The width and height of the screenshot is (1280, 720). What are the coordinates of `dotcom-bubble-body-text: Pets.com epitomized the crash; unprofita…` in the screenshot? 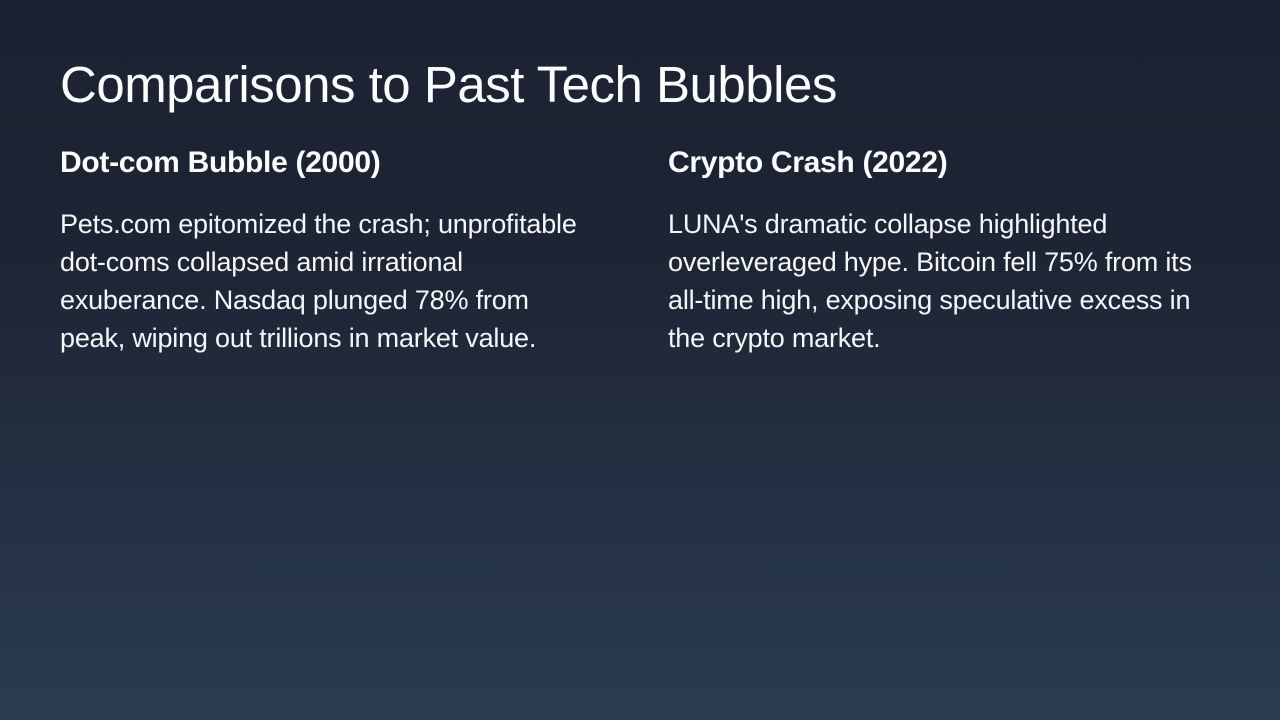 It's located at (318, 280).